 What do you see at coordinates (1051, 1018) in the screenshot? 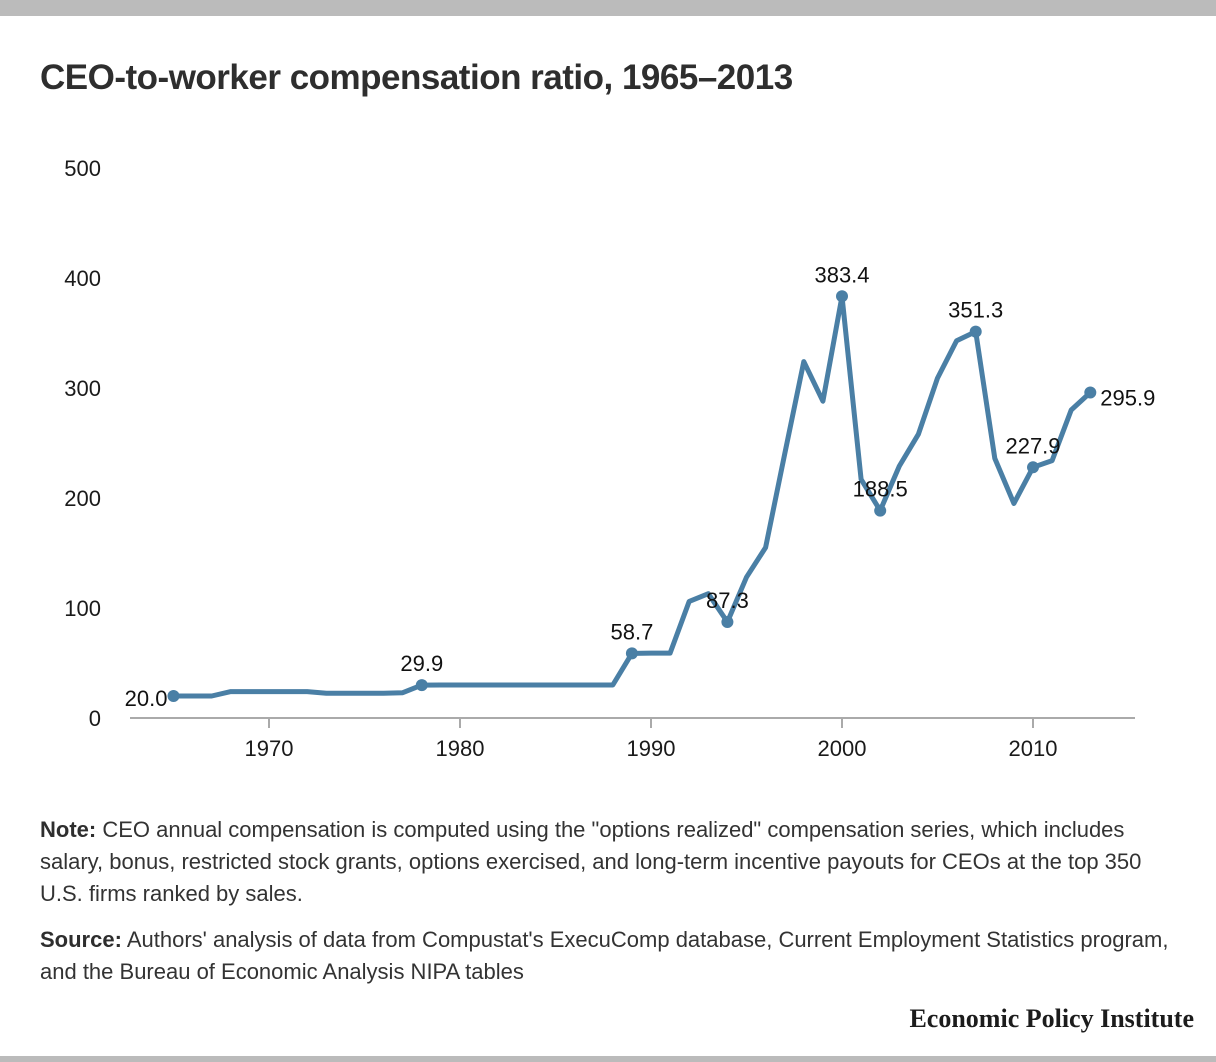
I see `brand-logo: Economic Policy Institute` at bounding box center [1051, 1018].